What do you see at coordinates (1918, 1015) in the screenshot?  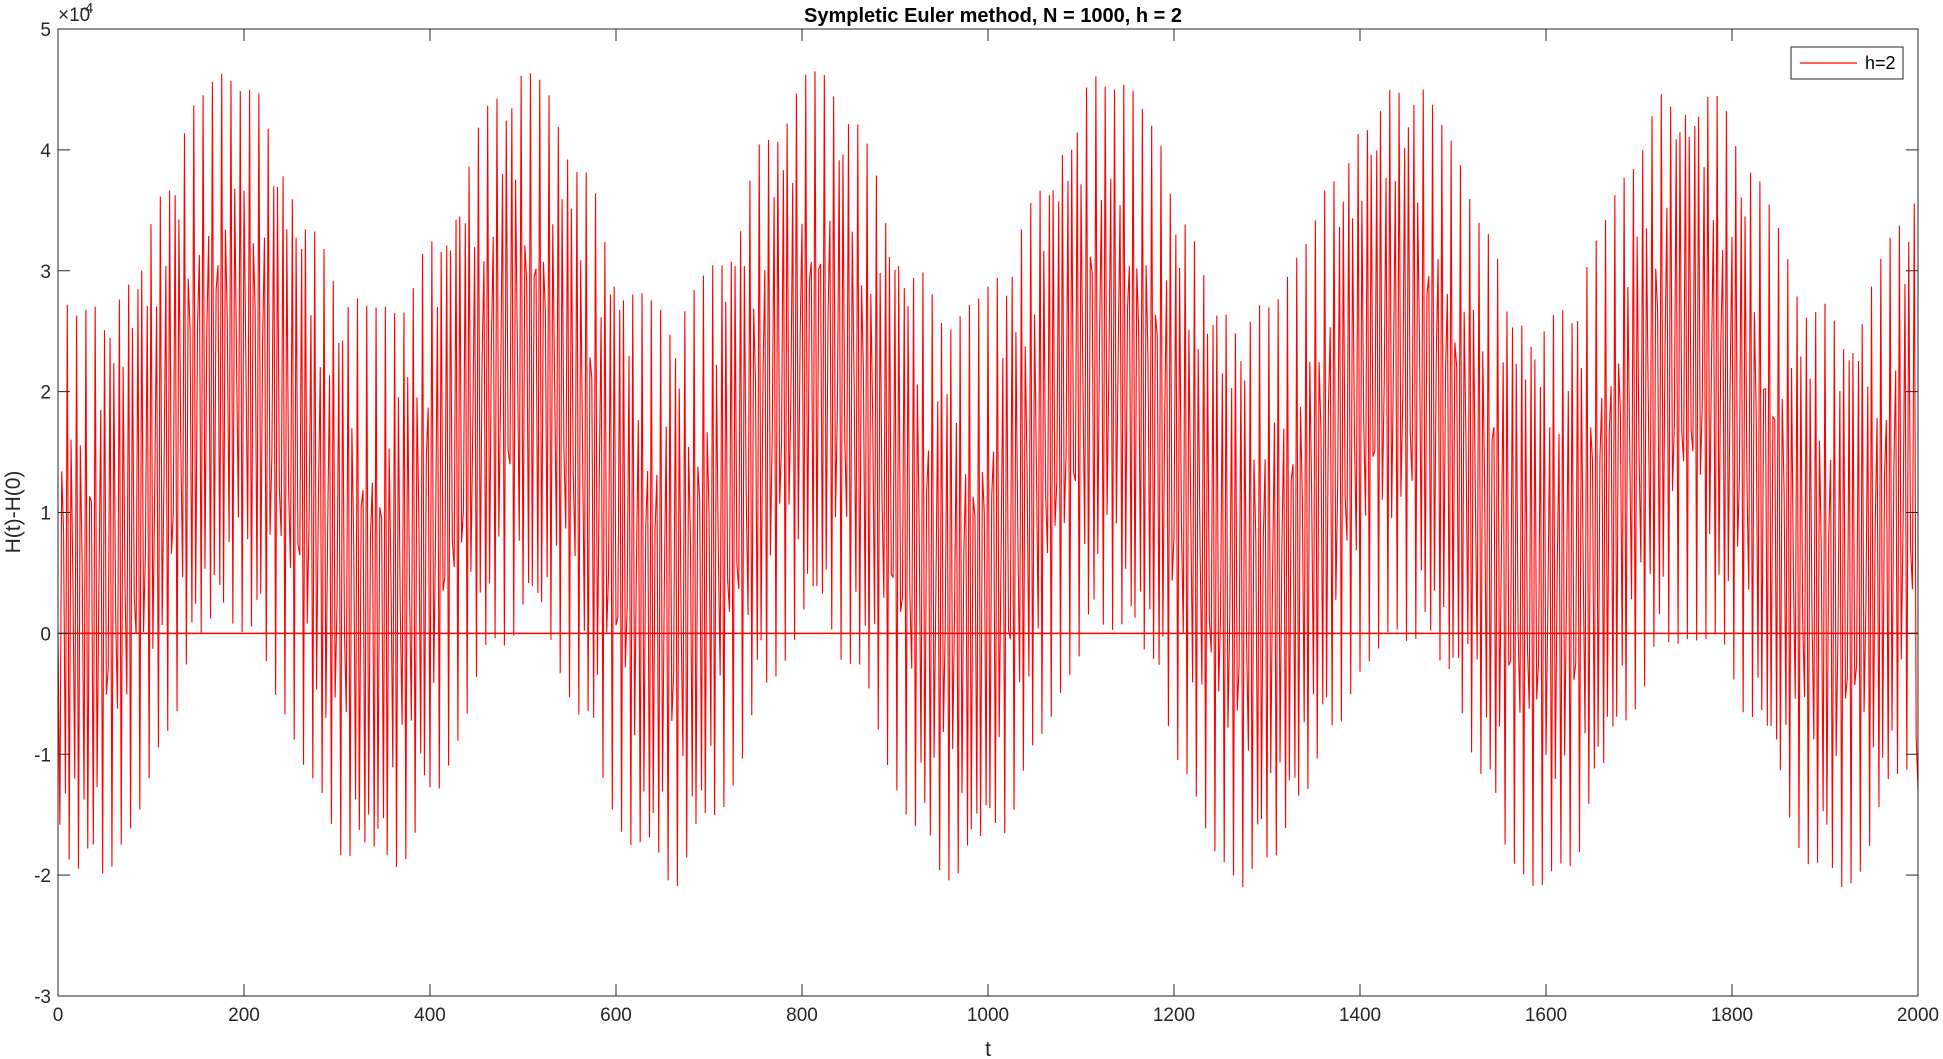 I see `x-tick-label: 2000` at bounding box center [1918, 1015].